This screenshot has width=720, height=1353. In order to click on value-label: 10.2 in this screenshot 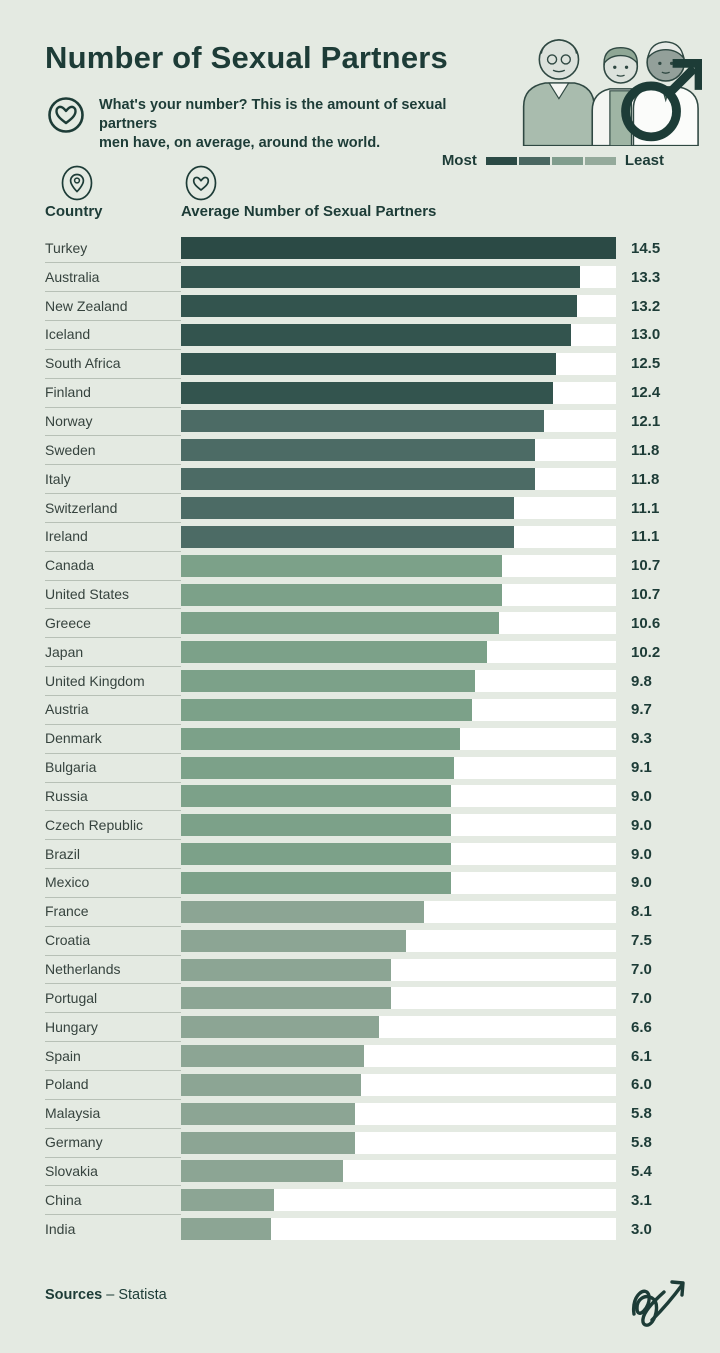, I will do `click(646, 652)`.